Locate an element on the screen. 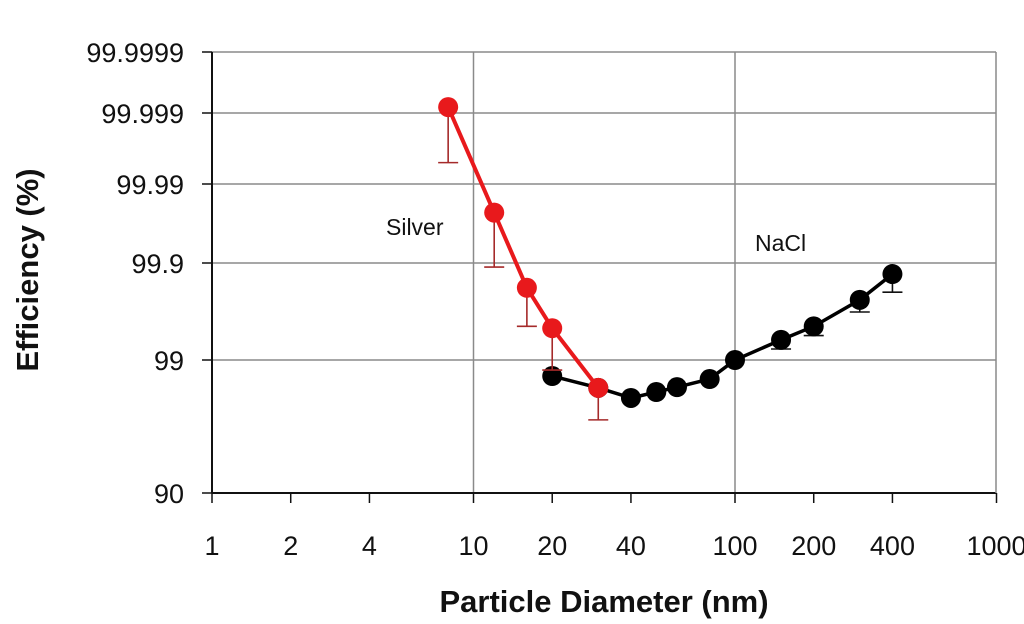 This screenshot has width=1024, height=624. y-tick-label: 99 is located at coordinates (169, 361).